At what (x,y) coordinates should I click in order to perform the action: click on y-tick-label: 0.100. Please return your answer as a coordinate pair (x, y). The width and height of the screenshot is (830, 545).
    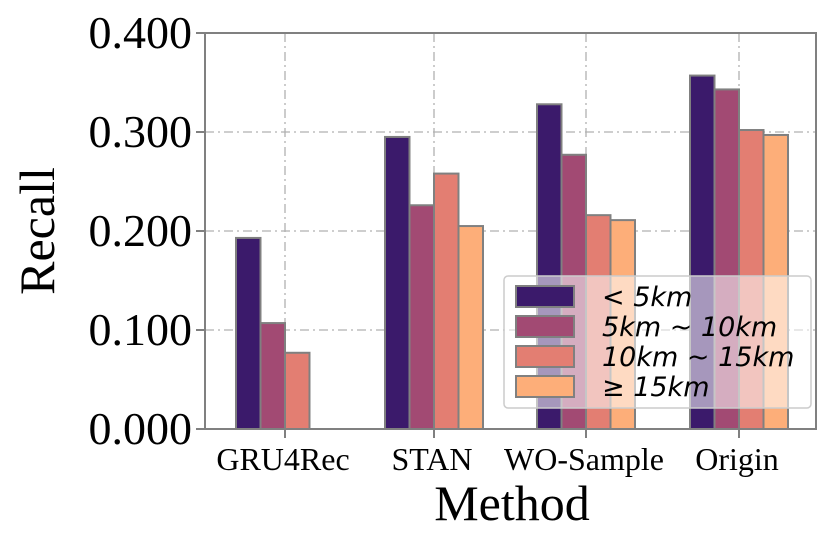
    Looking at the image, I should click on (141, 329).